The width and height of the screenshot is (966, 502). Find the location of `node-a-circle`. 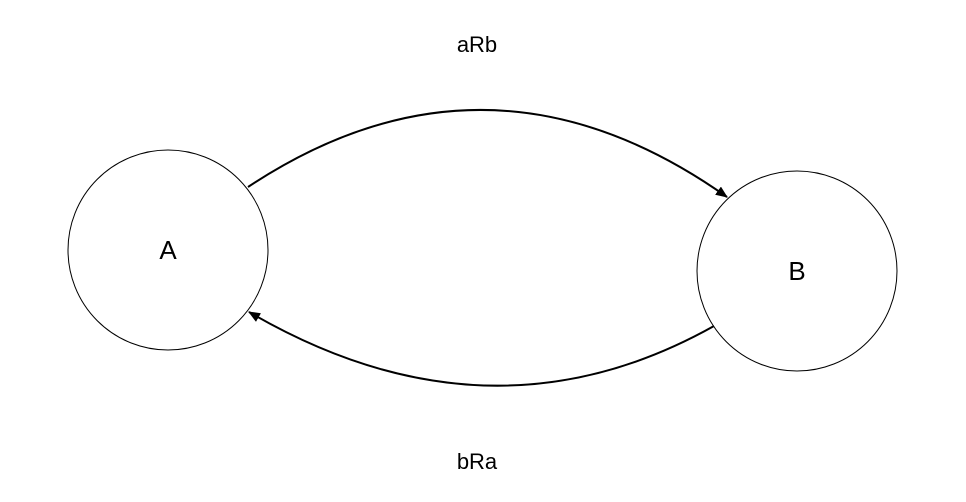

node-a-circle is located at coordinates (168, 250).